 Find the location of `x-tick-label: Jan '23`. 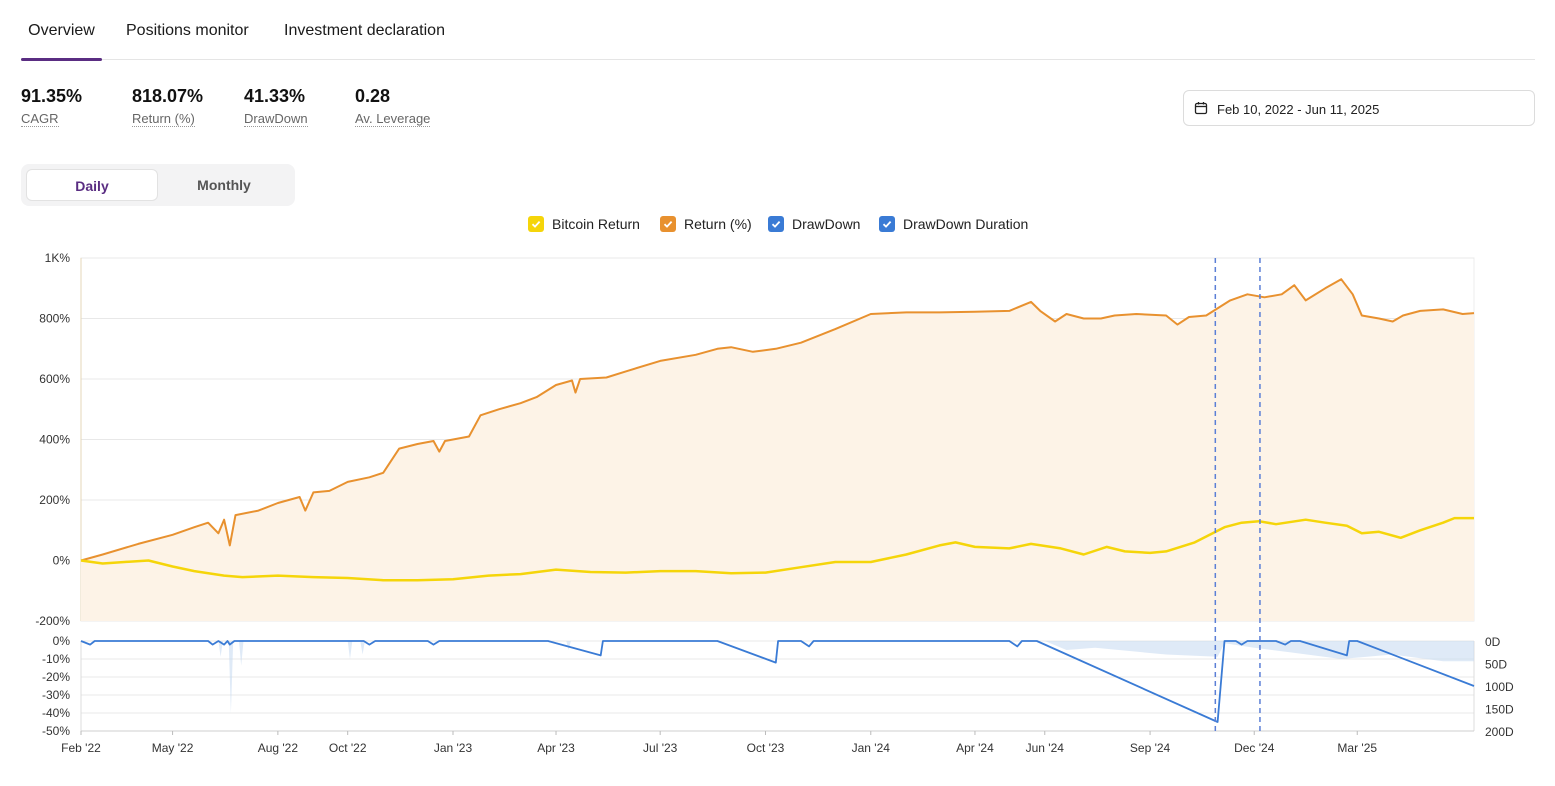

x-tick-label: Jan '23 is located at coordinates (453, 748).